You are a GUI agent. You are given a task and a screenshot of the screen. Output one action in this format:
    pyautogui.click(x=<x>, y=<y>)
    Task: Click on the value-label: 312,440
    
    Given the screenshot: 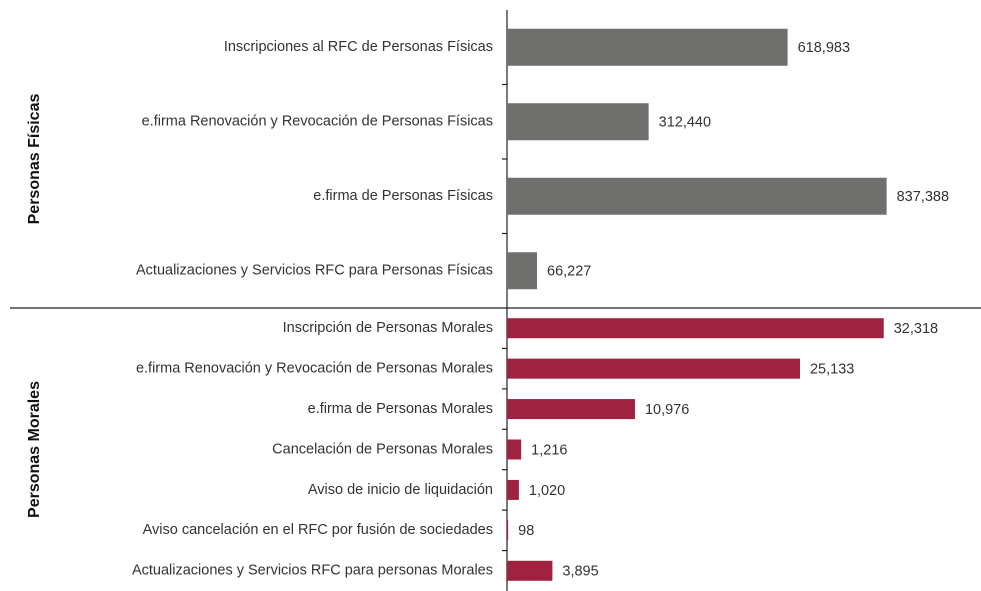 What is the action you would take?
    pyautogui.click(x=685, y=123)
    